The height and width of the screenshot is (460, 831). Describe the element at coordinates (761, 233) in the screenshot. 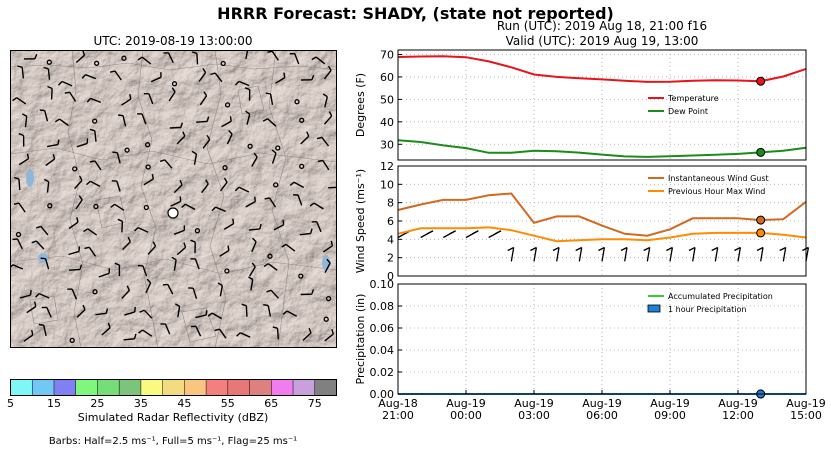

I see `valid-time-marker` at that location.